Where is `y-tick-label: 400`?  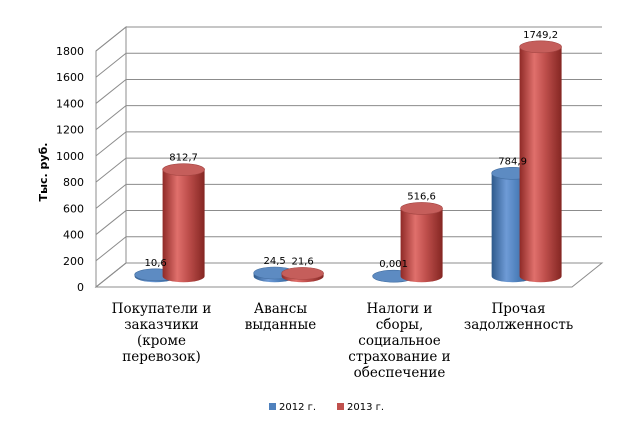
y-tick-label: 400 is located at coordinates (73, 235).